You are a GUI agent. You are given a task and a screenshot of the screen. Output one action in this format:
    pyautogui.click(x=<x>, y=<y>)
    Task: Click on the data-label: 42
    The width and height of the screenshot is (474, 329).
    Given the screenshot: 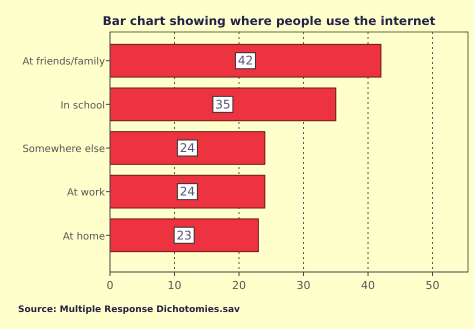 What is the action you would take?
    pyautogui.click(x=246, y=61)
    